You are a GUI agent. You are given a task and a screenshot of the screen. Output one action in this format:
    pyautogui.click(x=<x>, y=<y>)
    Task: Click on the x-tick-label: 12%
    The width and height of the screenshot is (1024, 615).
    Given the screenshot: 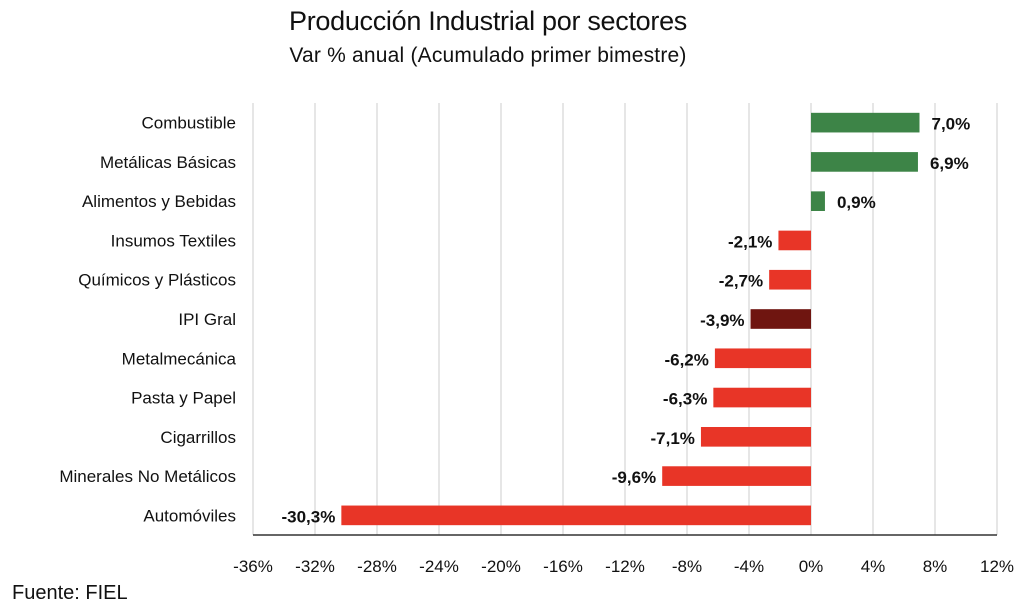 What is the action you would take?
    pyautogui.click(x=997, y=566)
    